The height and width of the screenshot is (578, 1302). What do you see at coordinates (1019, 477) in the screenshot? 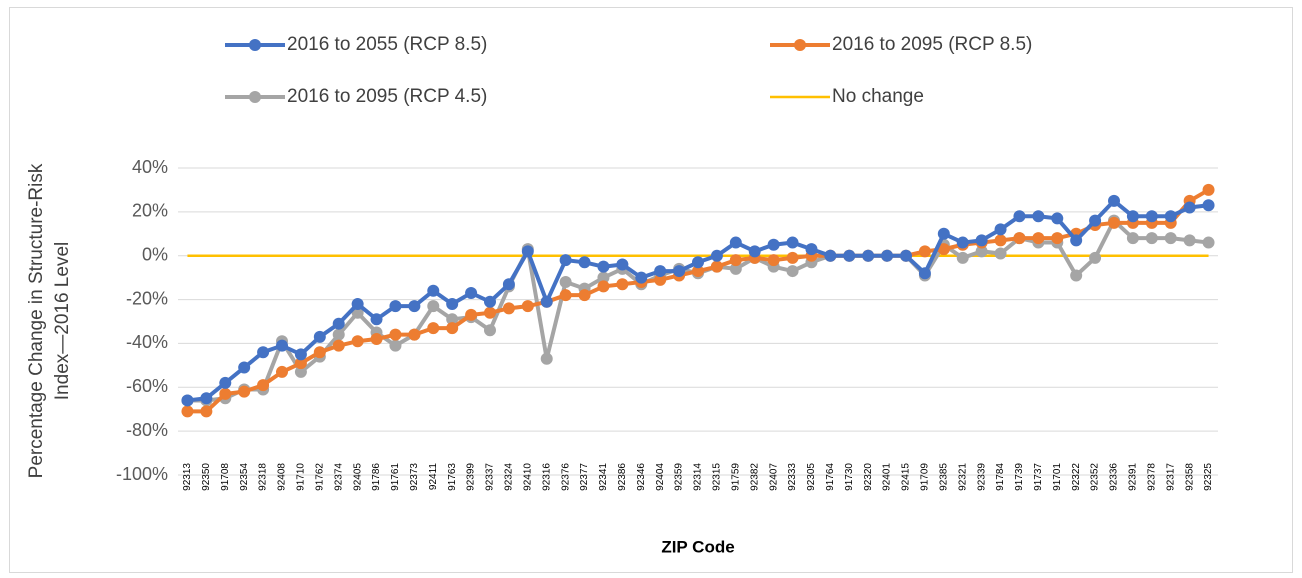
I see `x-tick-label: 91739` at bounding box center [1019, 477].